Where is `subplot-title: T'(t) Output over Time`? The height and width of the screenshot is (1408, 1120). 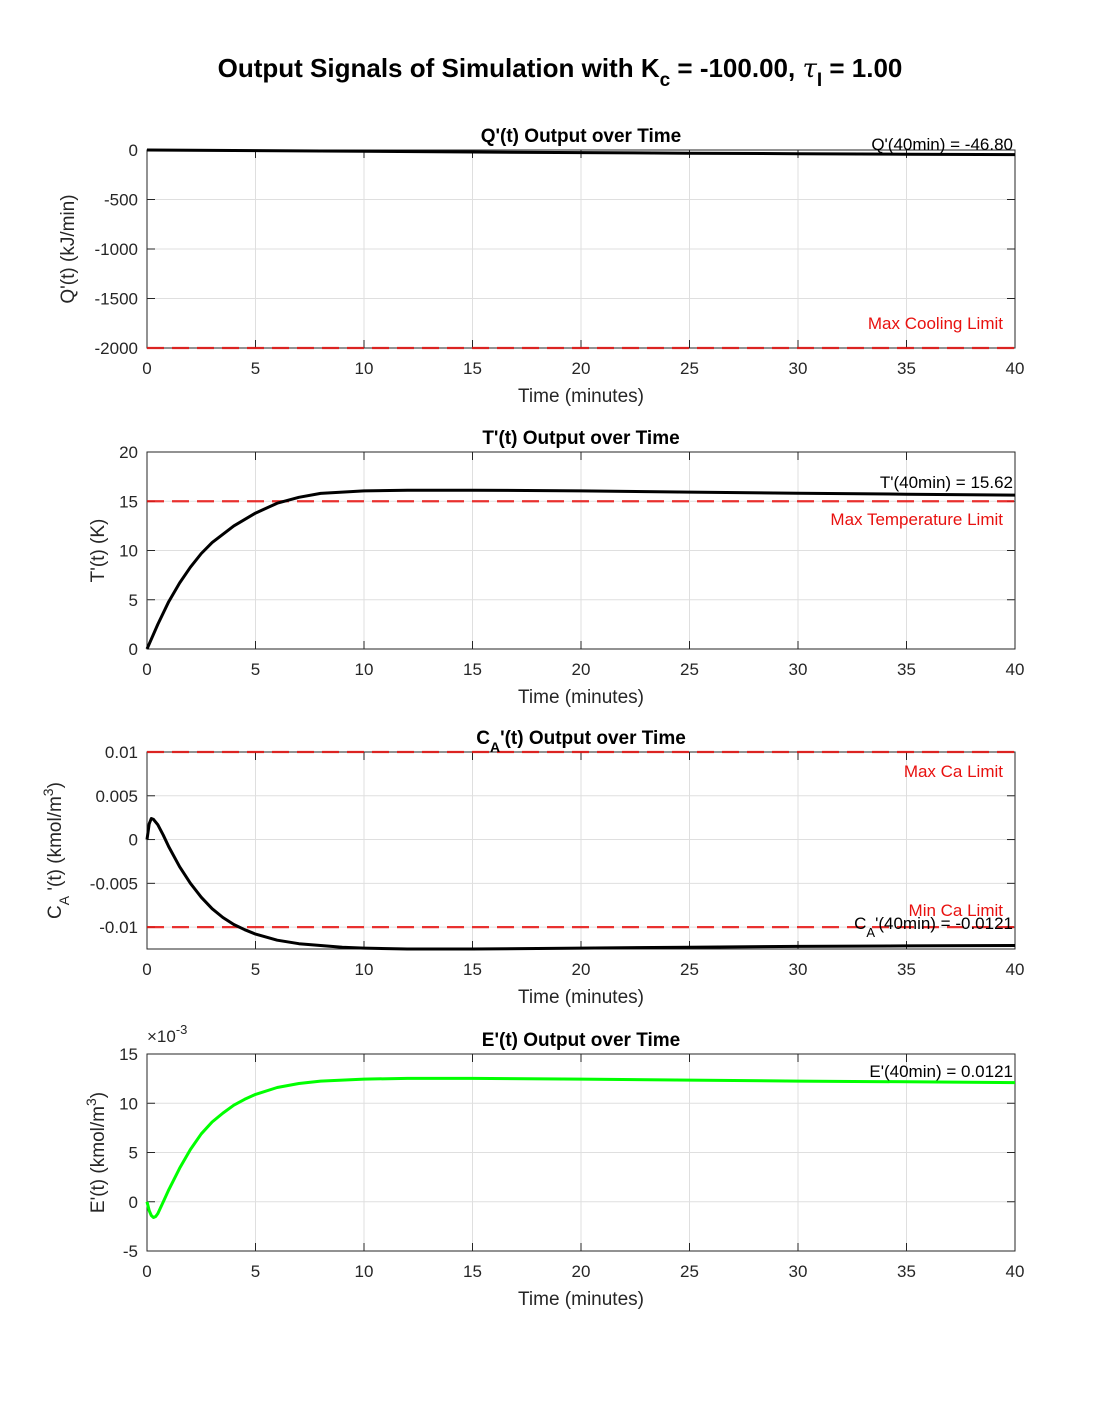 subplot-title: T'(t) Output over Time is located at coordinates (580, 438).